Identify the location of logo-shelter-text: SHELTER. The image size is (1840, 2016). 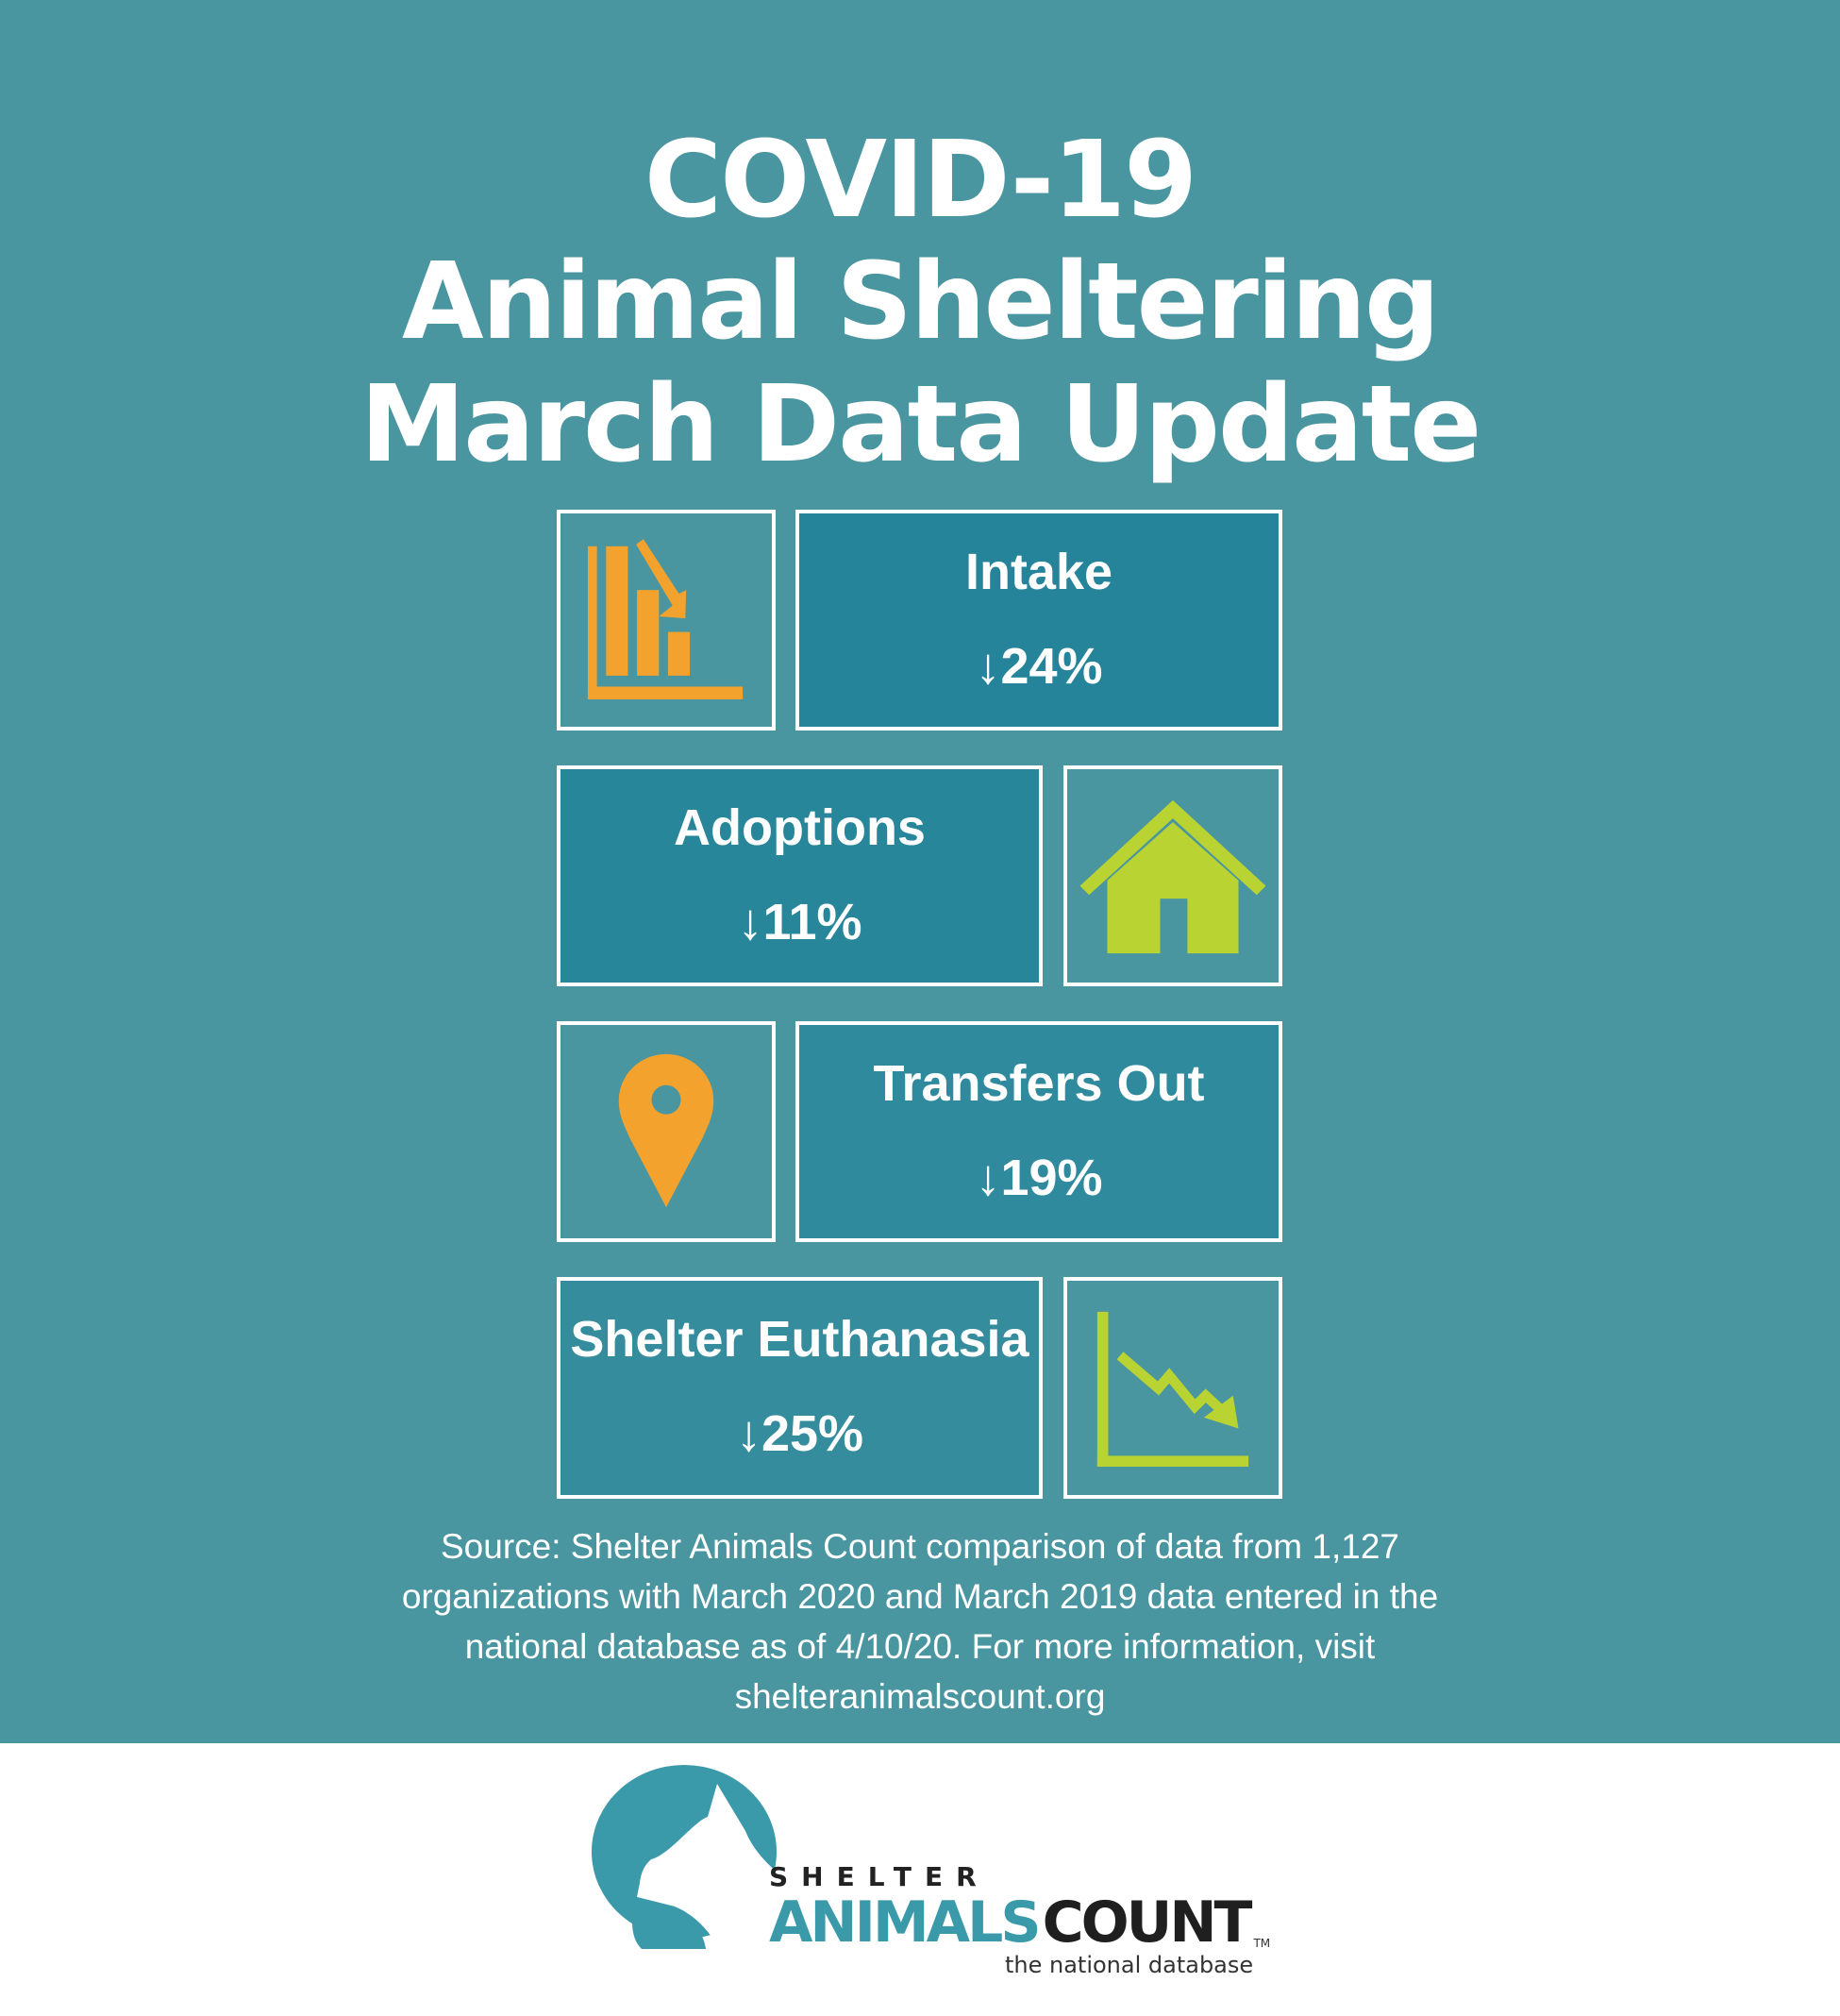
(879, 1876).